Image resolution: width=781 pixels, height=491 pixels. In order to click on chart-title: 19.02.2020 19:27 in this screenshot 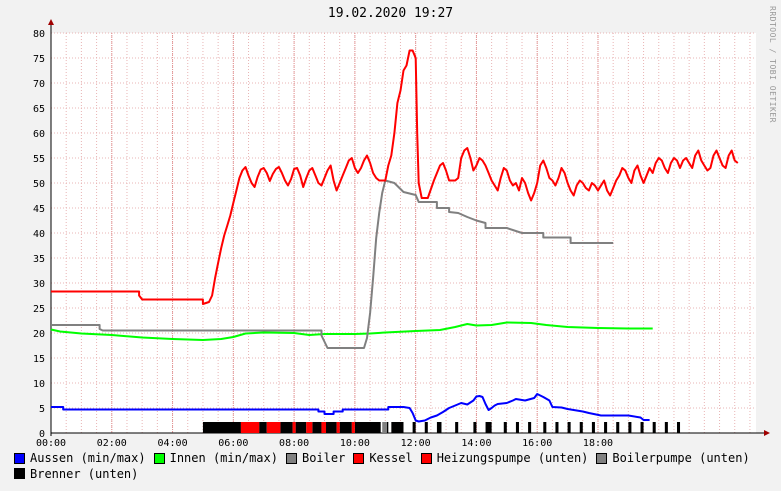, I will do `click(390, 13)`.